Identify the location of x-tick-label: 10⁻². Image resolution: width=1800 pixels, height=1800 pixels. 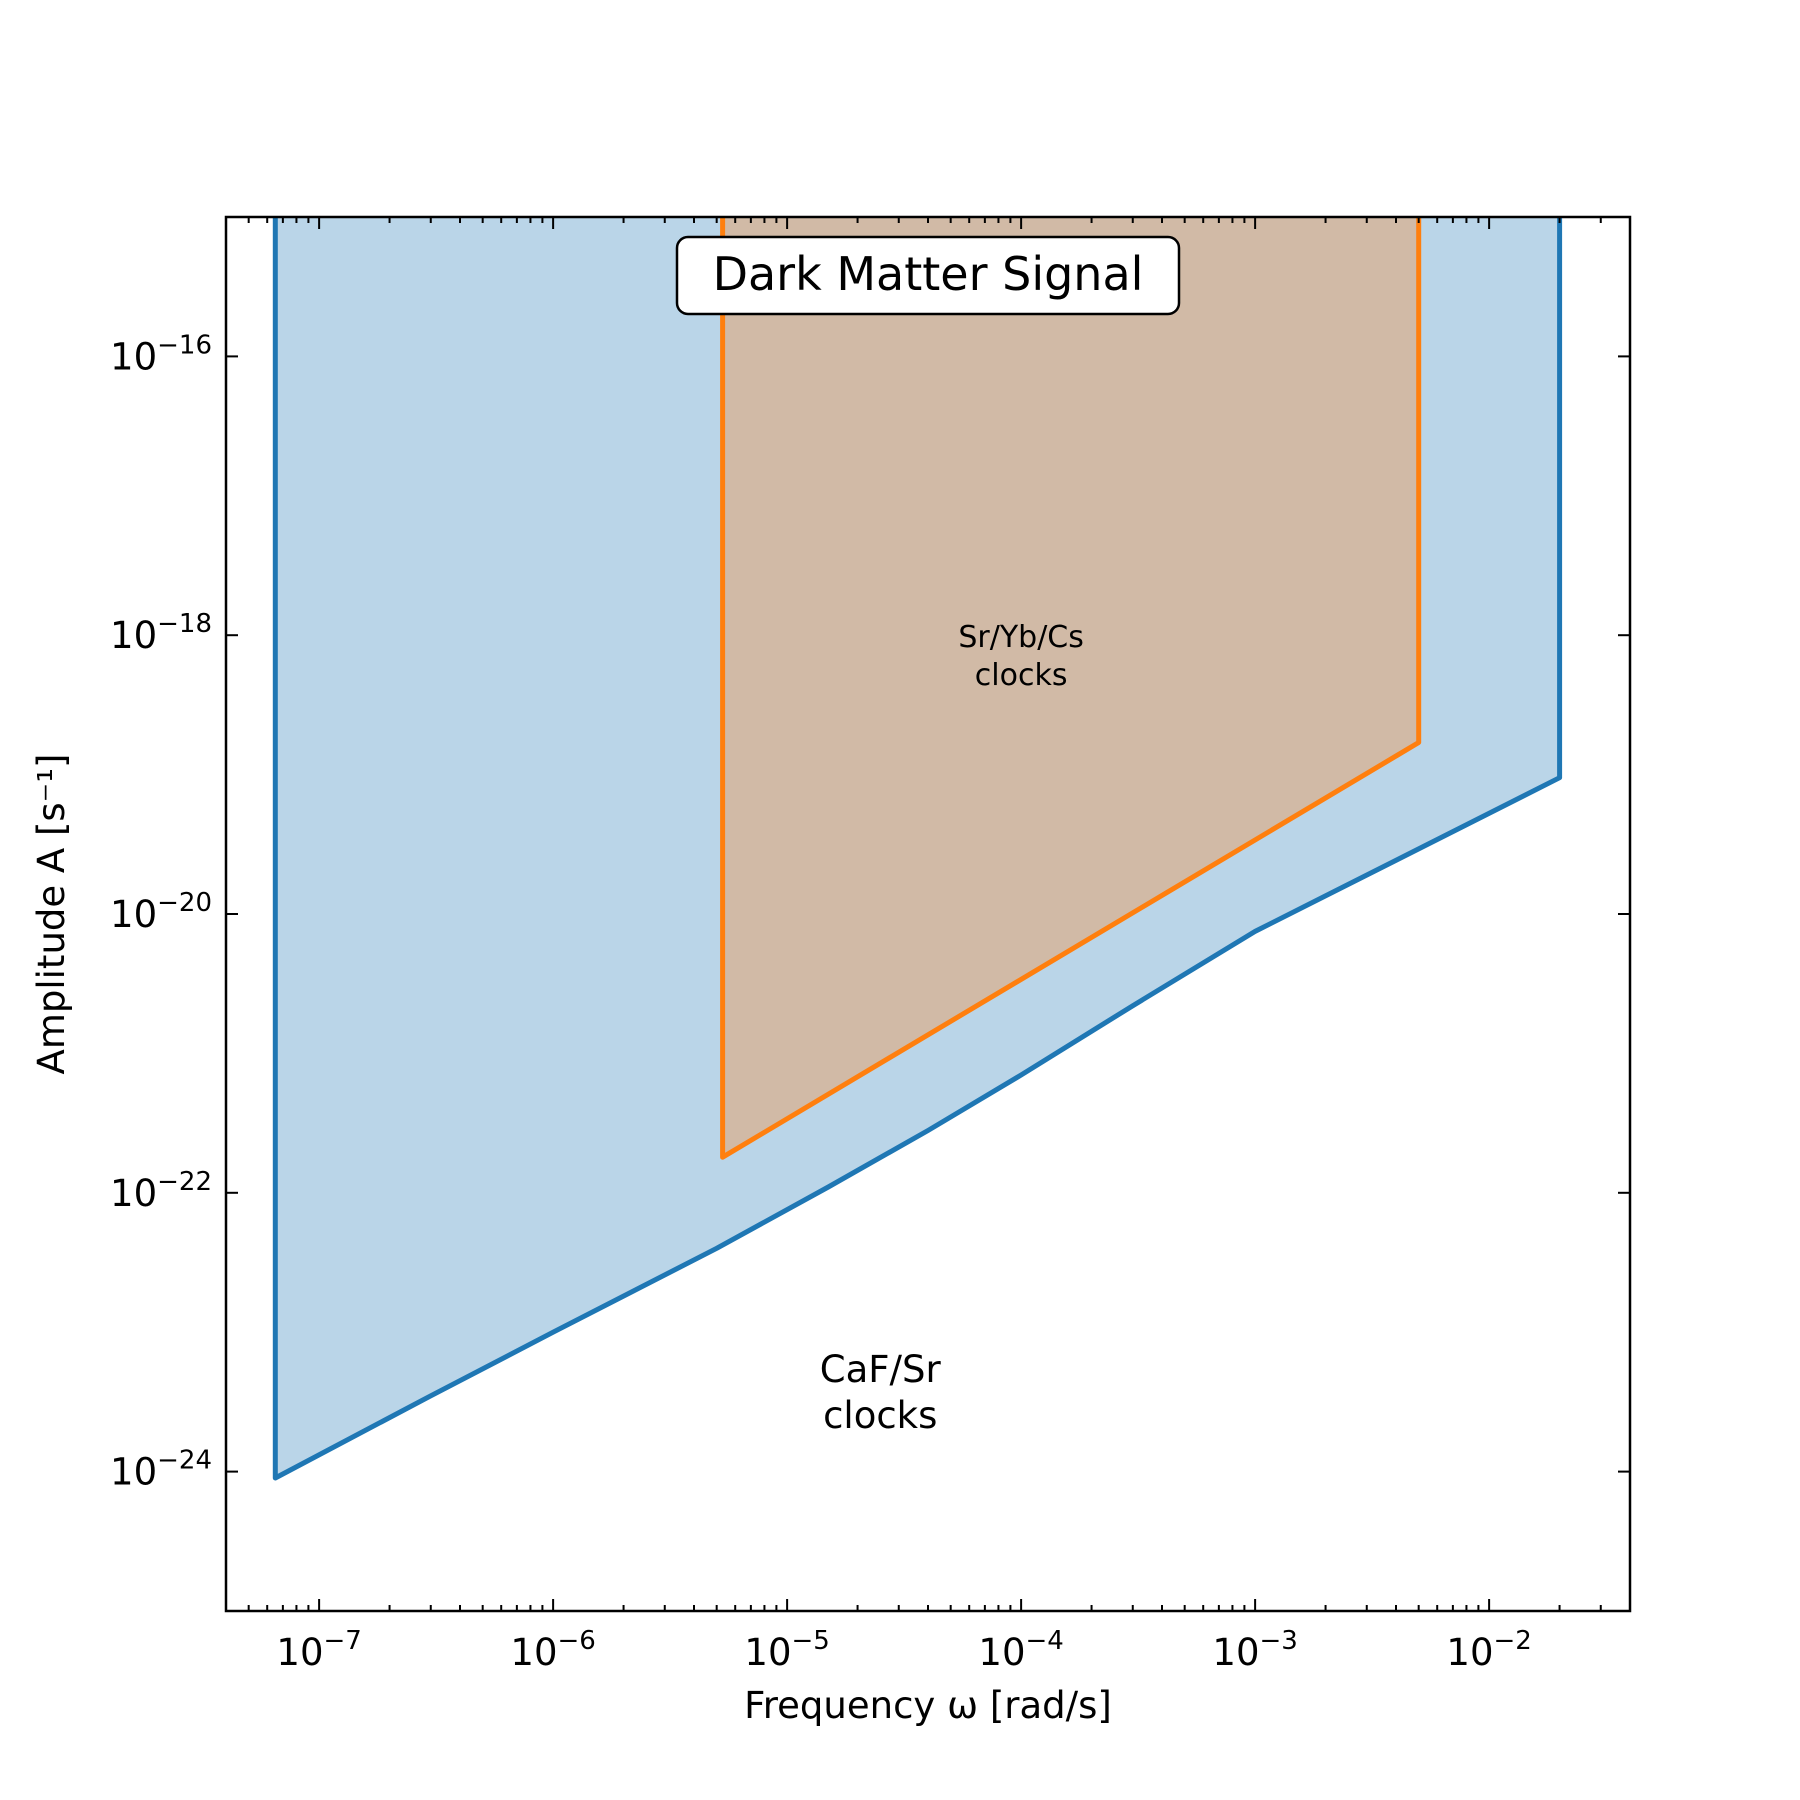
(1488, 1650).